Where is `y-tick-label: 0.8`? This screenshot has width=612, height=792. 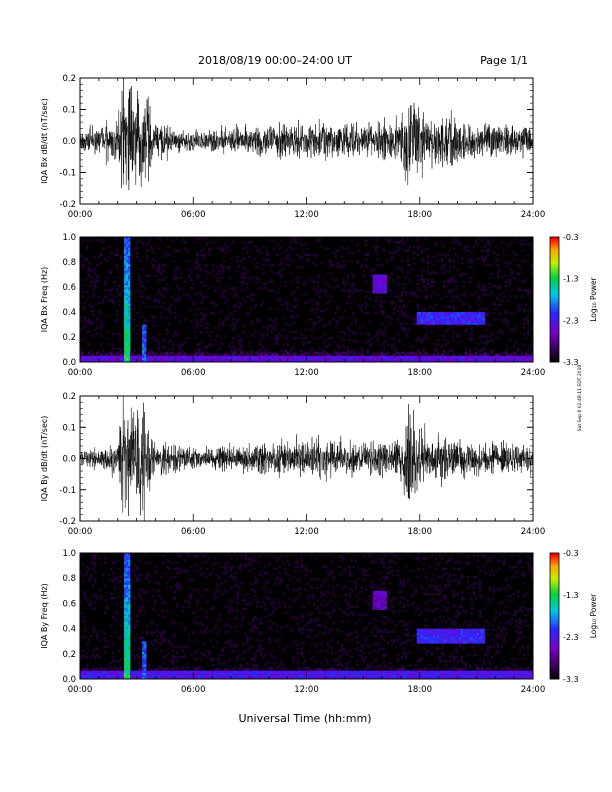
y-tick-label: 0.8 is located at coordinates (69, 263).